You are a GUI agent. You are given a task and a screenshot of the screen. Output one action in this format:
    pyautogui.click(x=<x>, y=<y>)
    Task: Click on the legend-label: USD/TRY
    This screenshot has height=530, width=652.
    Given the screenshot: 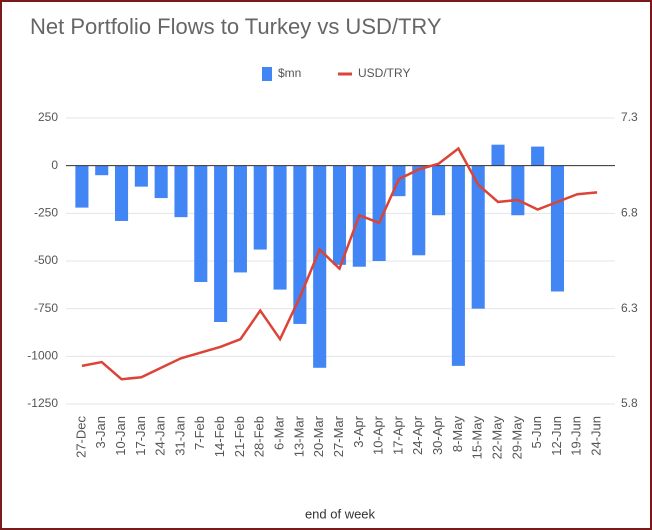 What is the action you would take?
    pyautogui.click(x=384, y=73)
    